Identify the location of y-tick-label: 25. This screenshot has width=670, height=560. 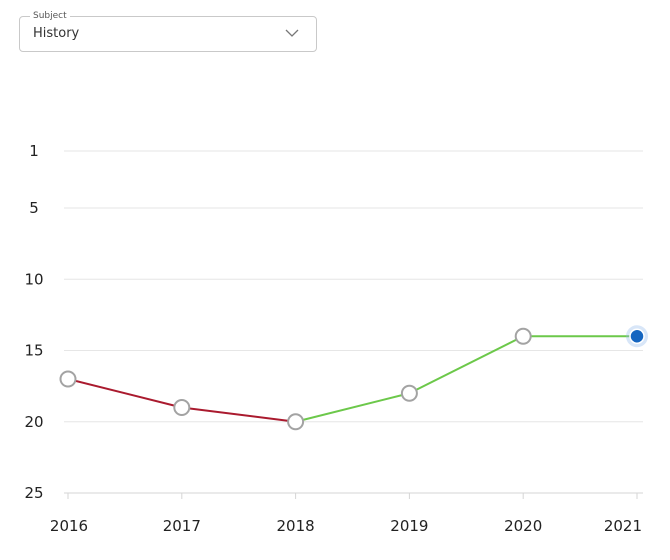
(33, 493).